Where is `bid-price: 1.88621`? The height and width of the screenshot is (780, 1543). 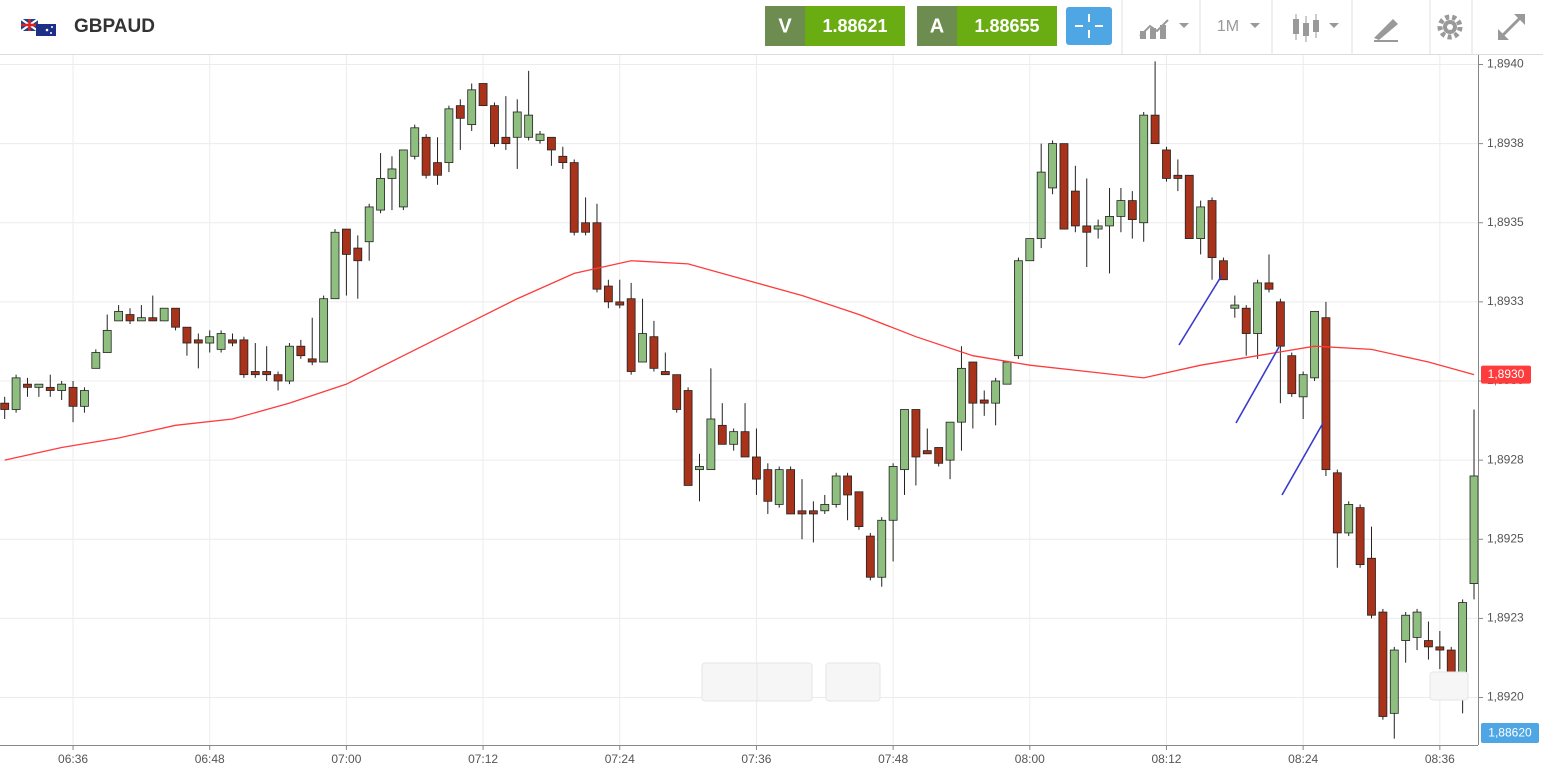 bid-price: 1.88621 is located at coordinates (854, 26).